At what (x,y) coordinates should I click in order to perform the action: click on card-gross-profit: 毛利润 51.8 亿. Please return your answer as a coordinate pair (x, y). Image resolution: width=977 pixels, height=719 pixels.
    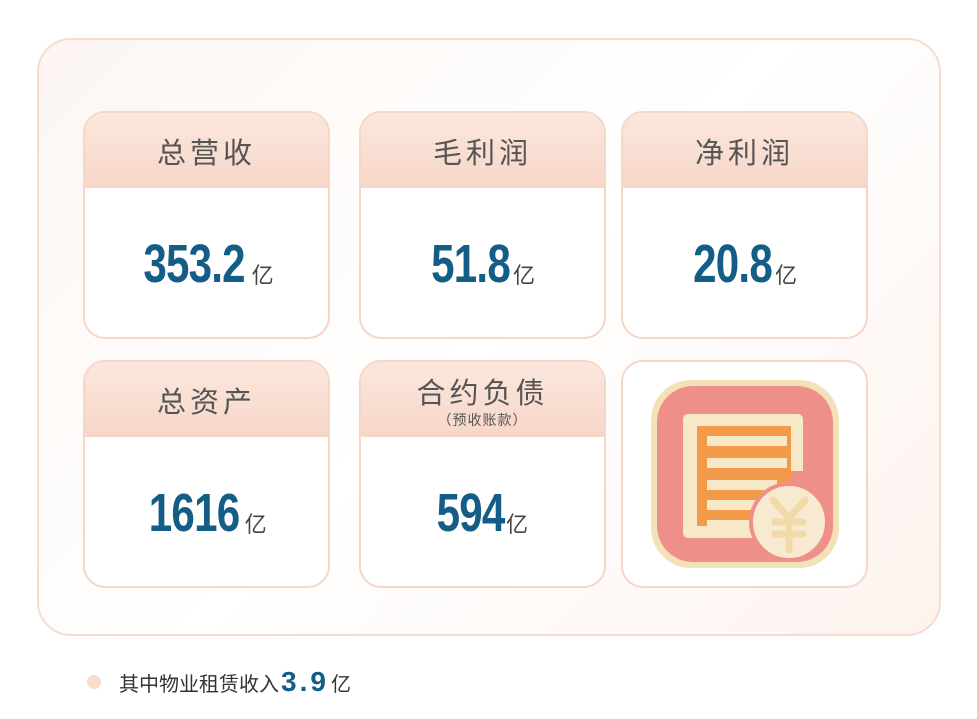
    Looking at the image, I should click on (482, 225).